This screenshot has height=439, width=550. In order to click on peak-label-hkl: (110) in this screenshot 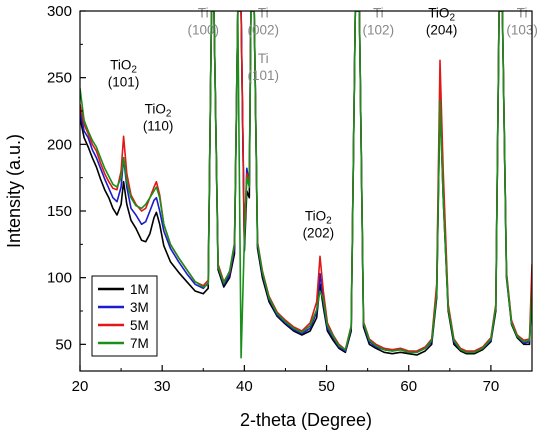, I will do `click(158, 126)`.